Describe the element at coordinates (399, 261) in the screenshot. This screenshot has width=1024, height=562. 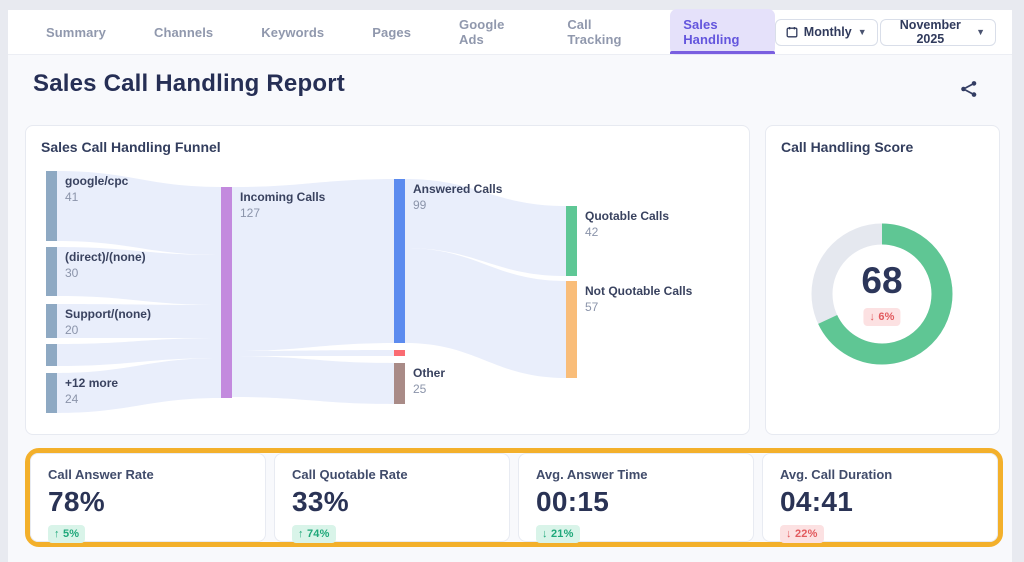
I see `sankey-node-answered` at that location.